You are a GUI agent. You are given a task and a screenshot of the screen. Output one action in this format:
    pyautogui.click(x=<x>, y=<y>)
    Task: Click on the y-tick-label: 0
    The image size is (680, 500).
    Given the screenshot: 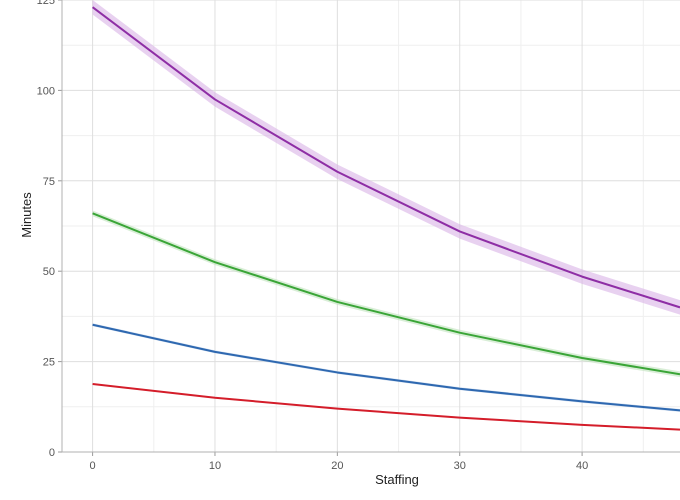 What is the action you would take?
    pyautogui.click(x=52, y=453)
    